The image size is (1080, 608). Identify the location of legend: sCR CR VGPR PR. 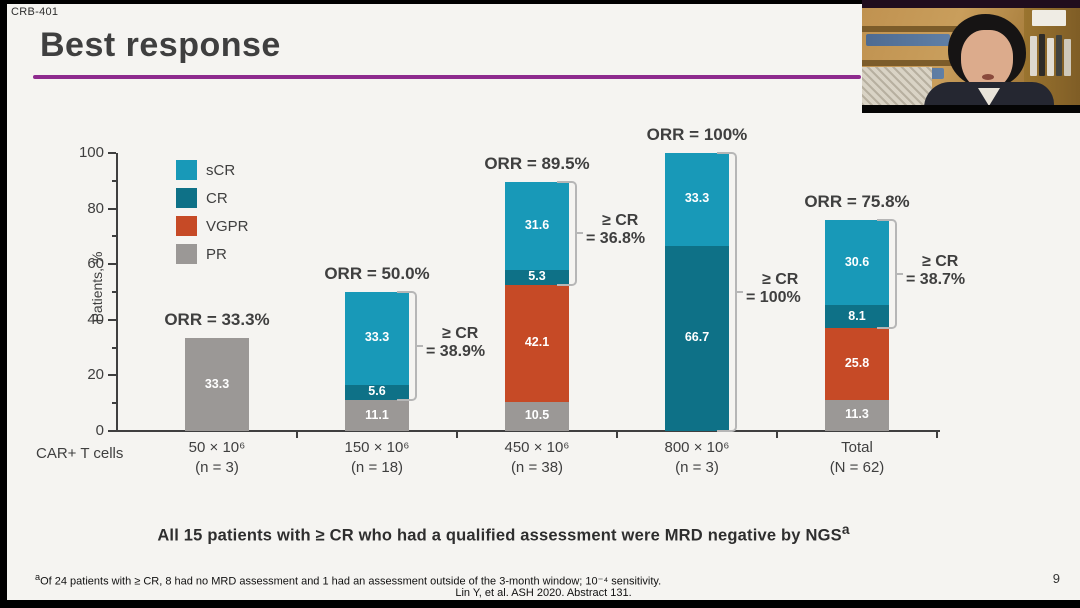
(212, 212).